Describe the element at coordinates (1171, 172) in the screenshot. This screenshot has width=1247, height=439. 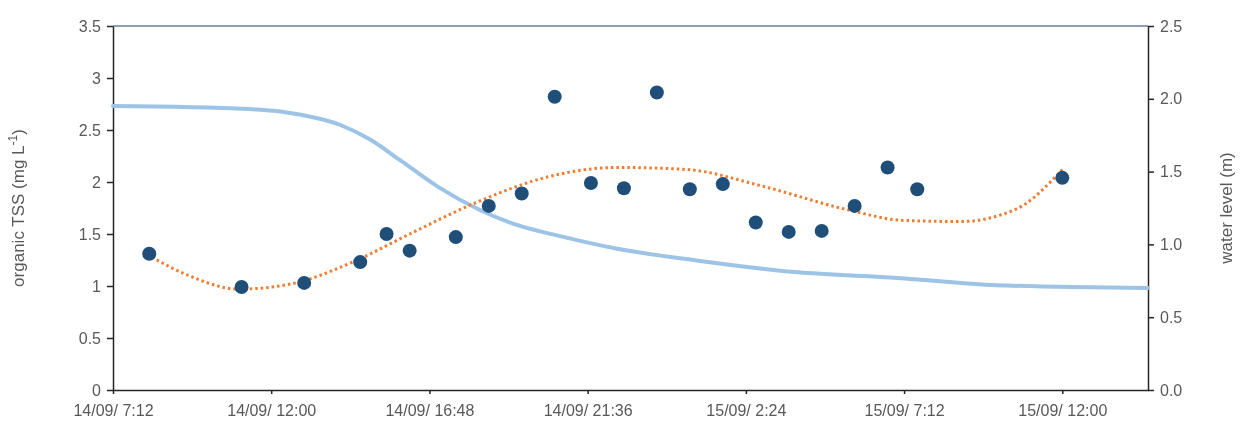
I see `y2-tick-label: 1.5` at that location.